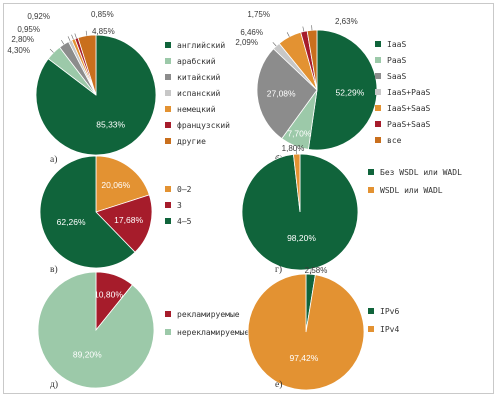 The image size is (500, 400). Describe the element at coordinates (54, 269) in the screenshot. I see `chart-caption: в)` at that location.